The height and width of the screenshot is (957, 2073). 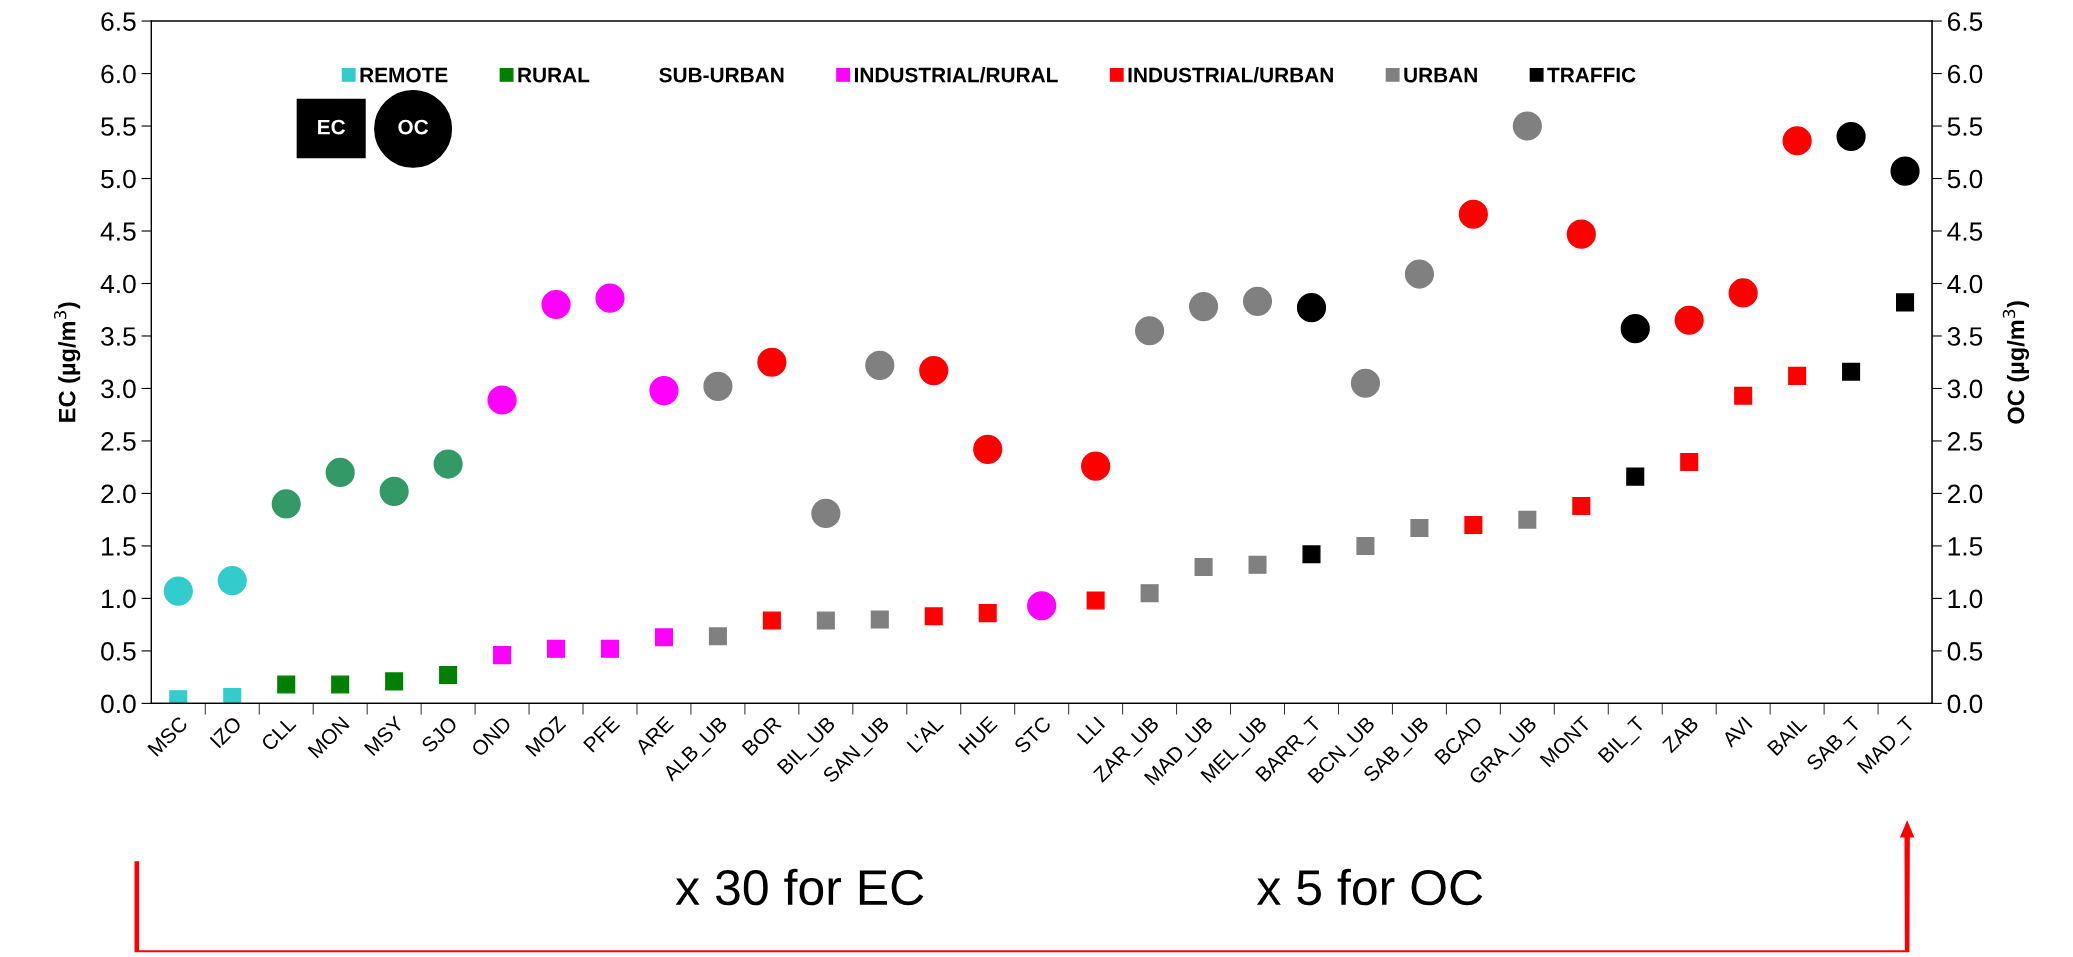 I want to click on y-tick-label: 4.5, so click(x=118, y=231).